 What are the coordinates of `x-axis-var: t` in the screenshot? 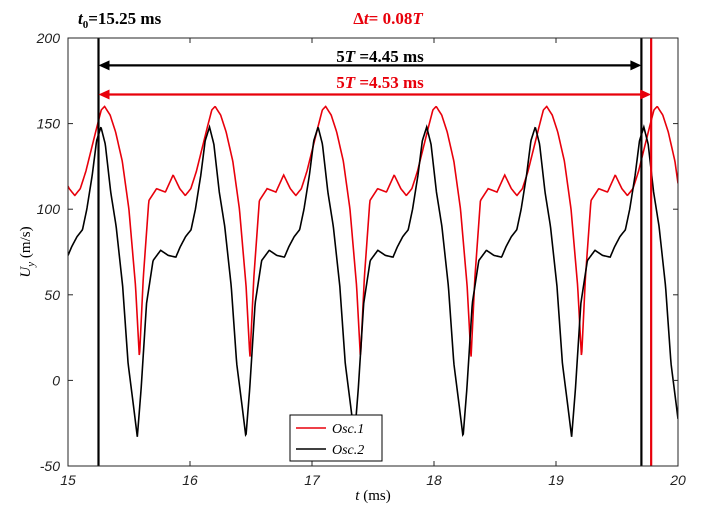 It's located at (357, 496).